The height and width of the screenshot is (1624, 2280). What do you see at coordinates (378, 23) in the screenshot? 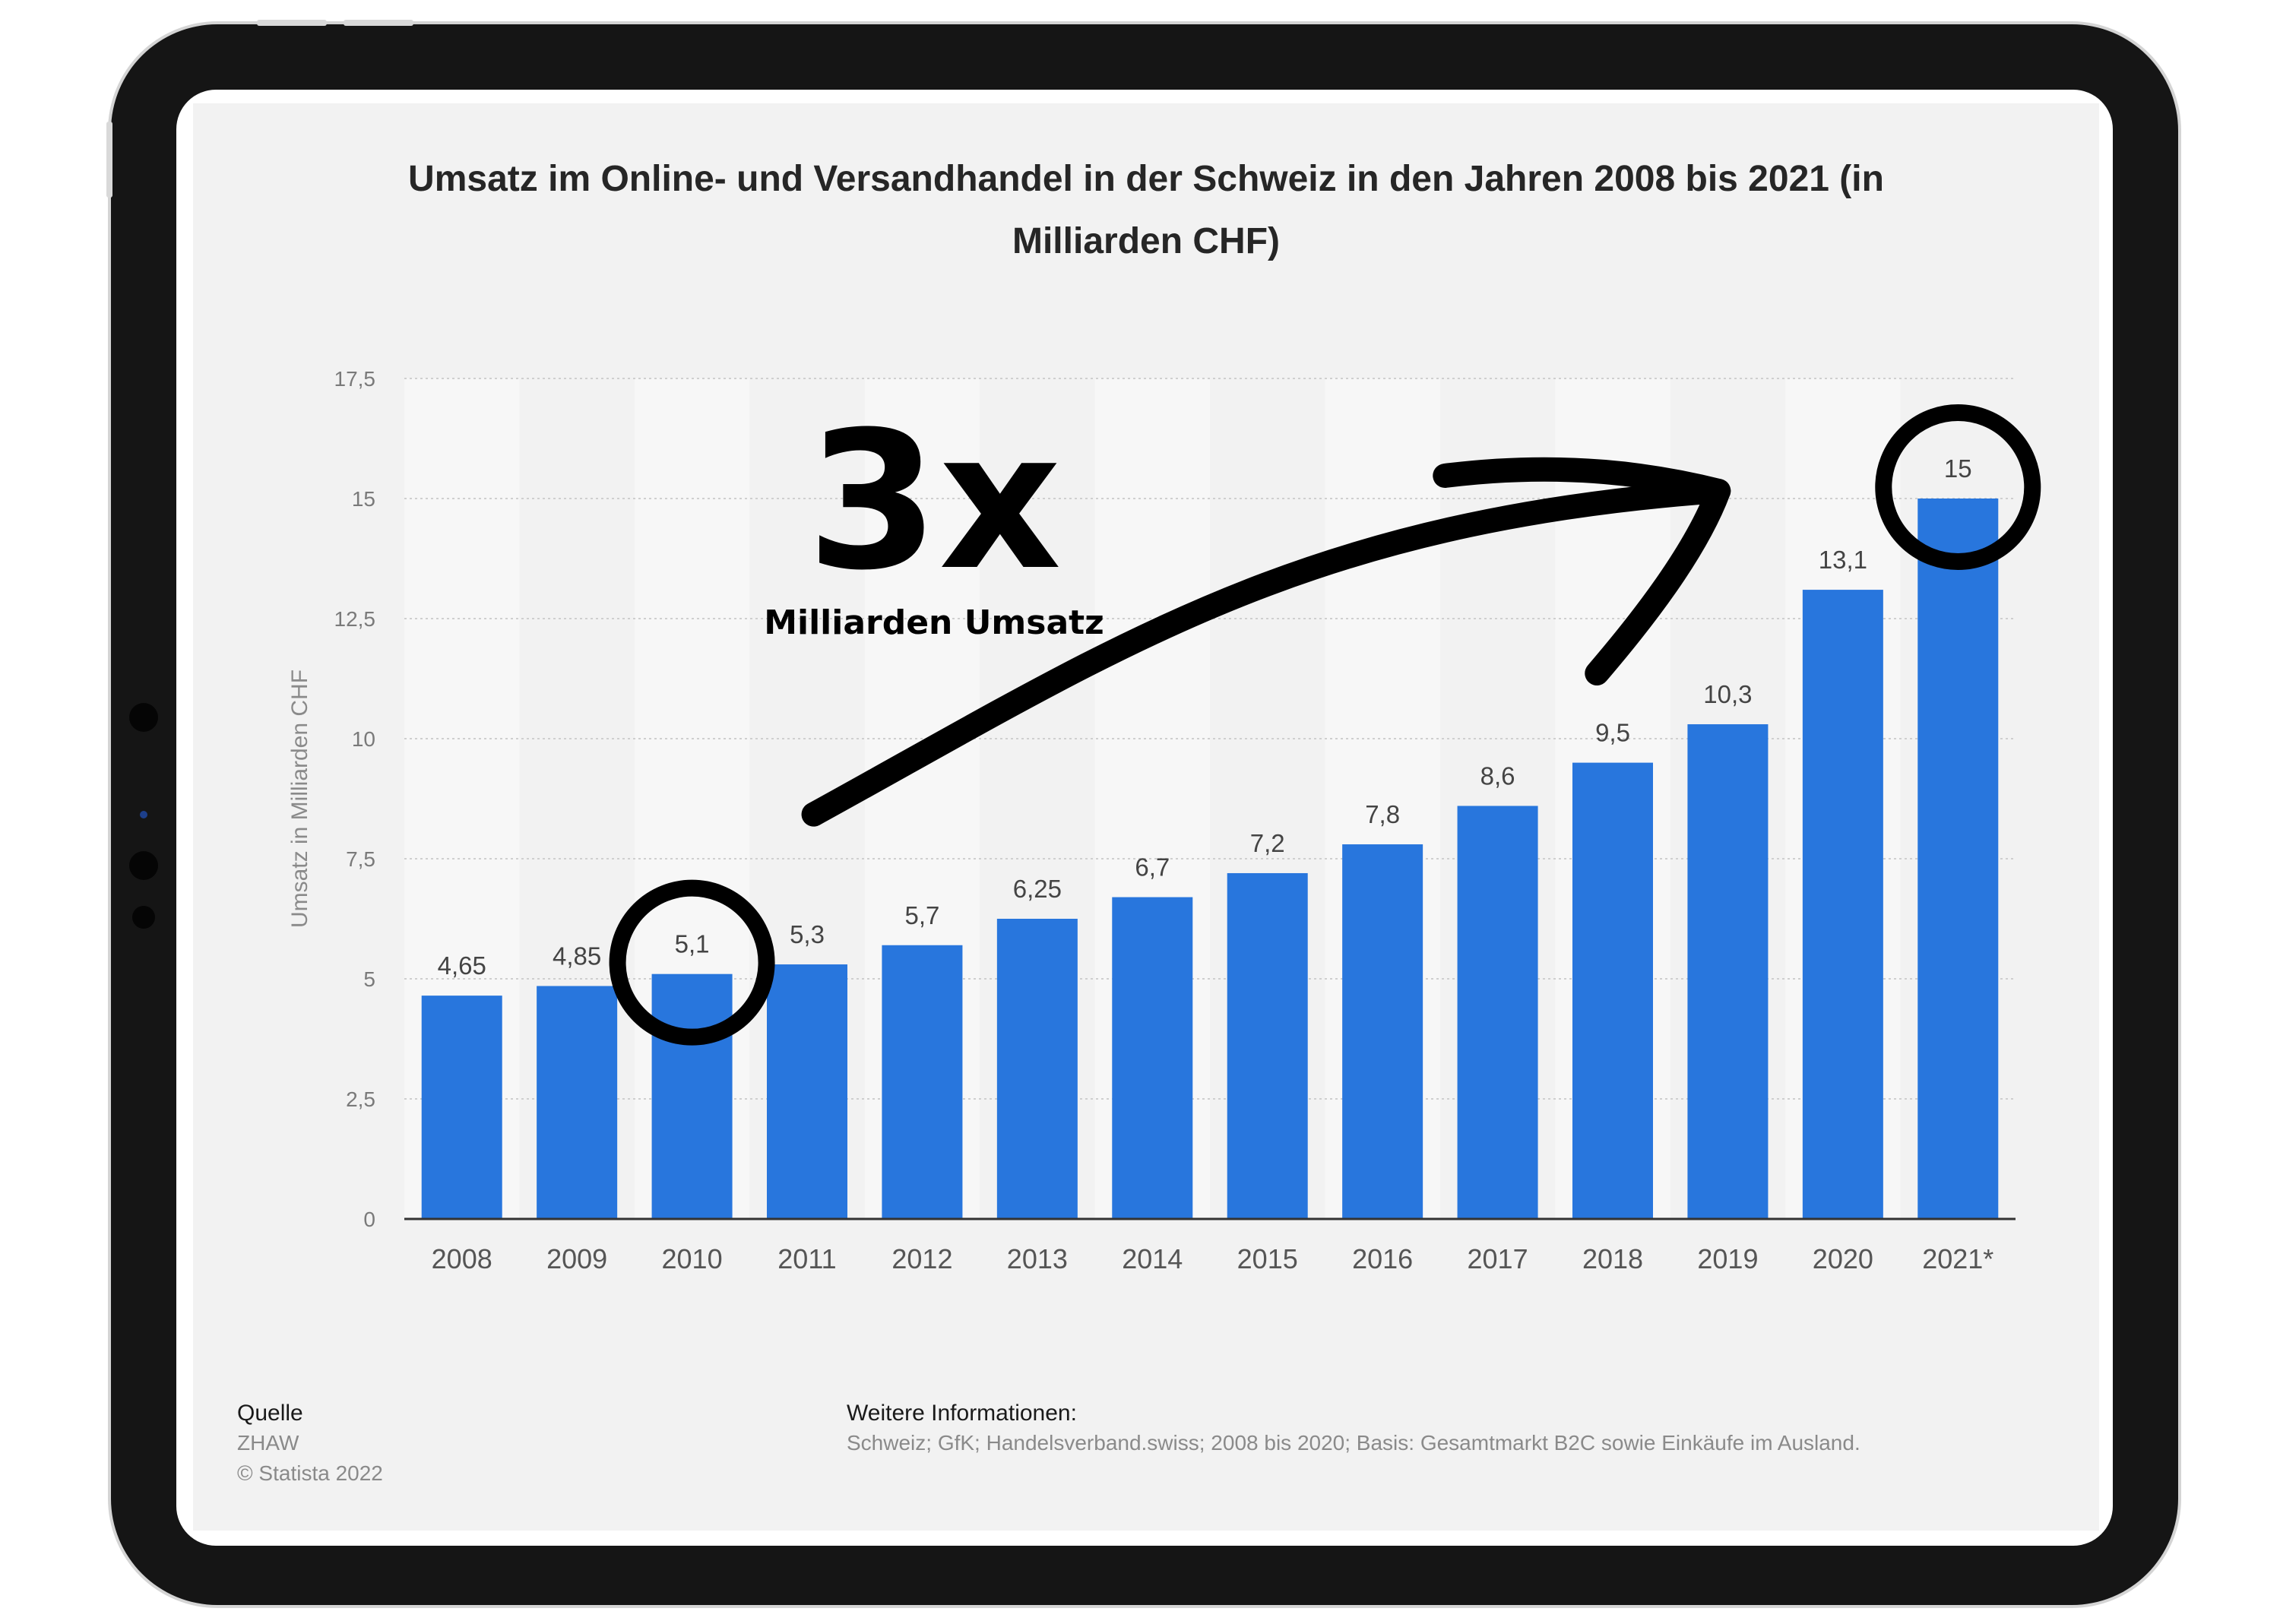
I see `top-button-right` at bounding box center [378, 23].